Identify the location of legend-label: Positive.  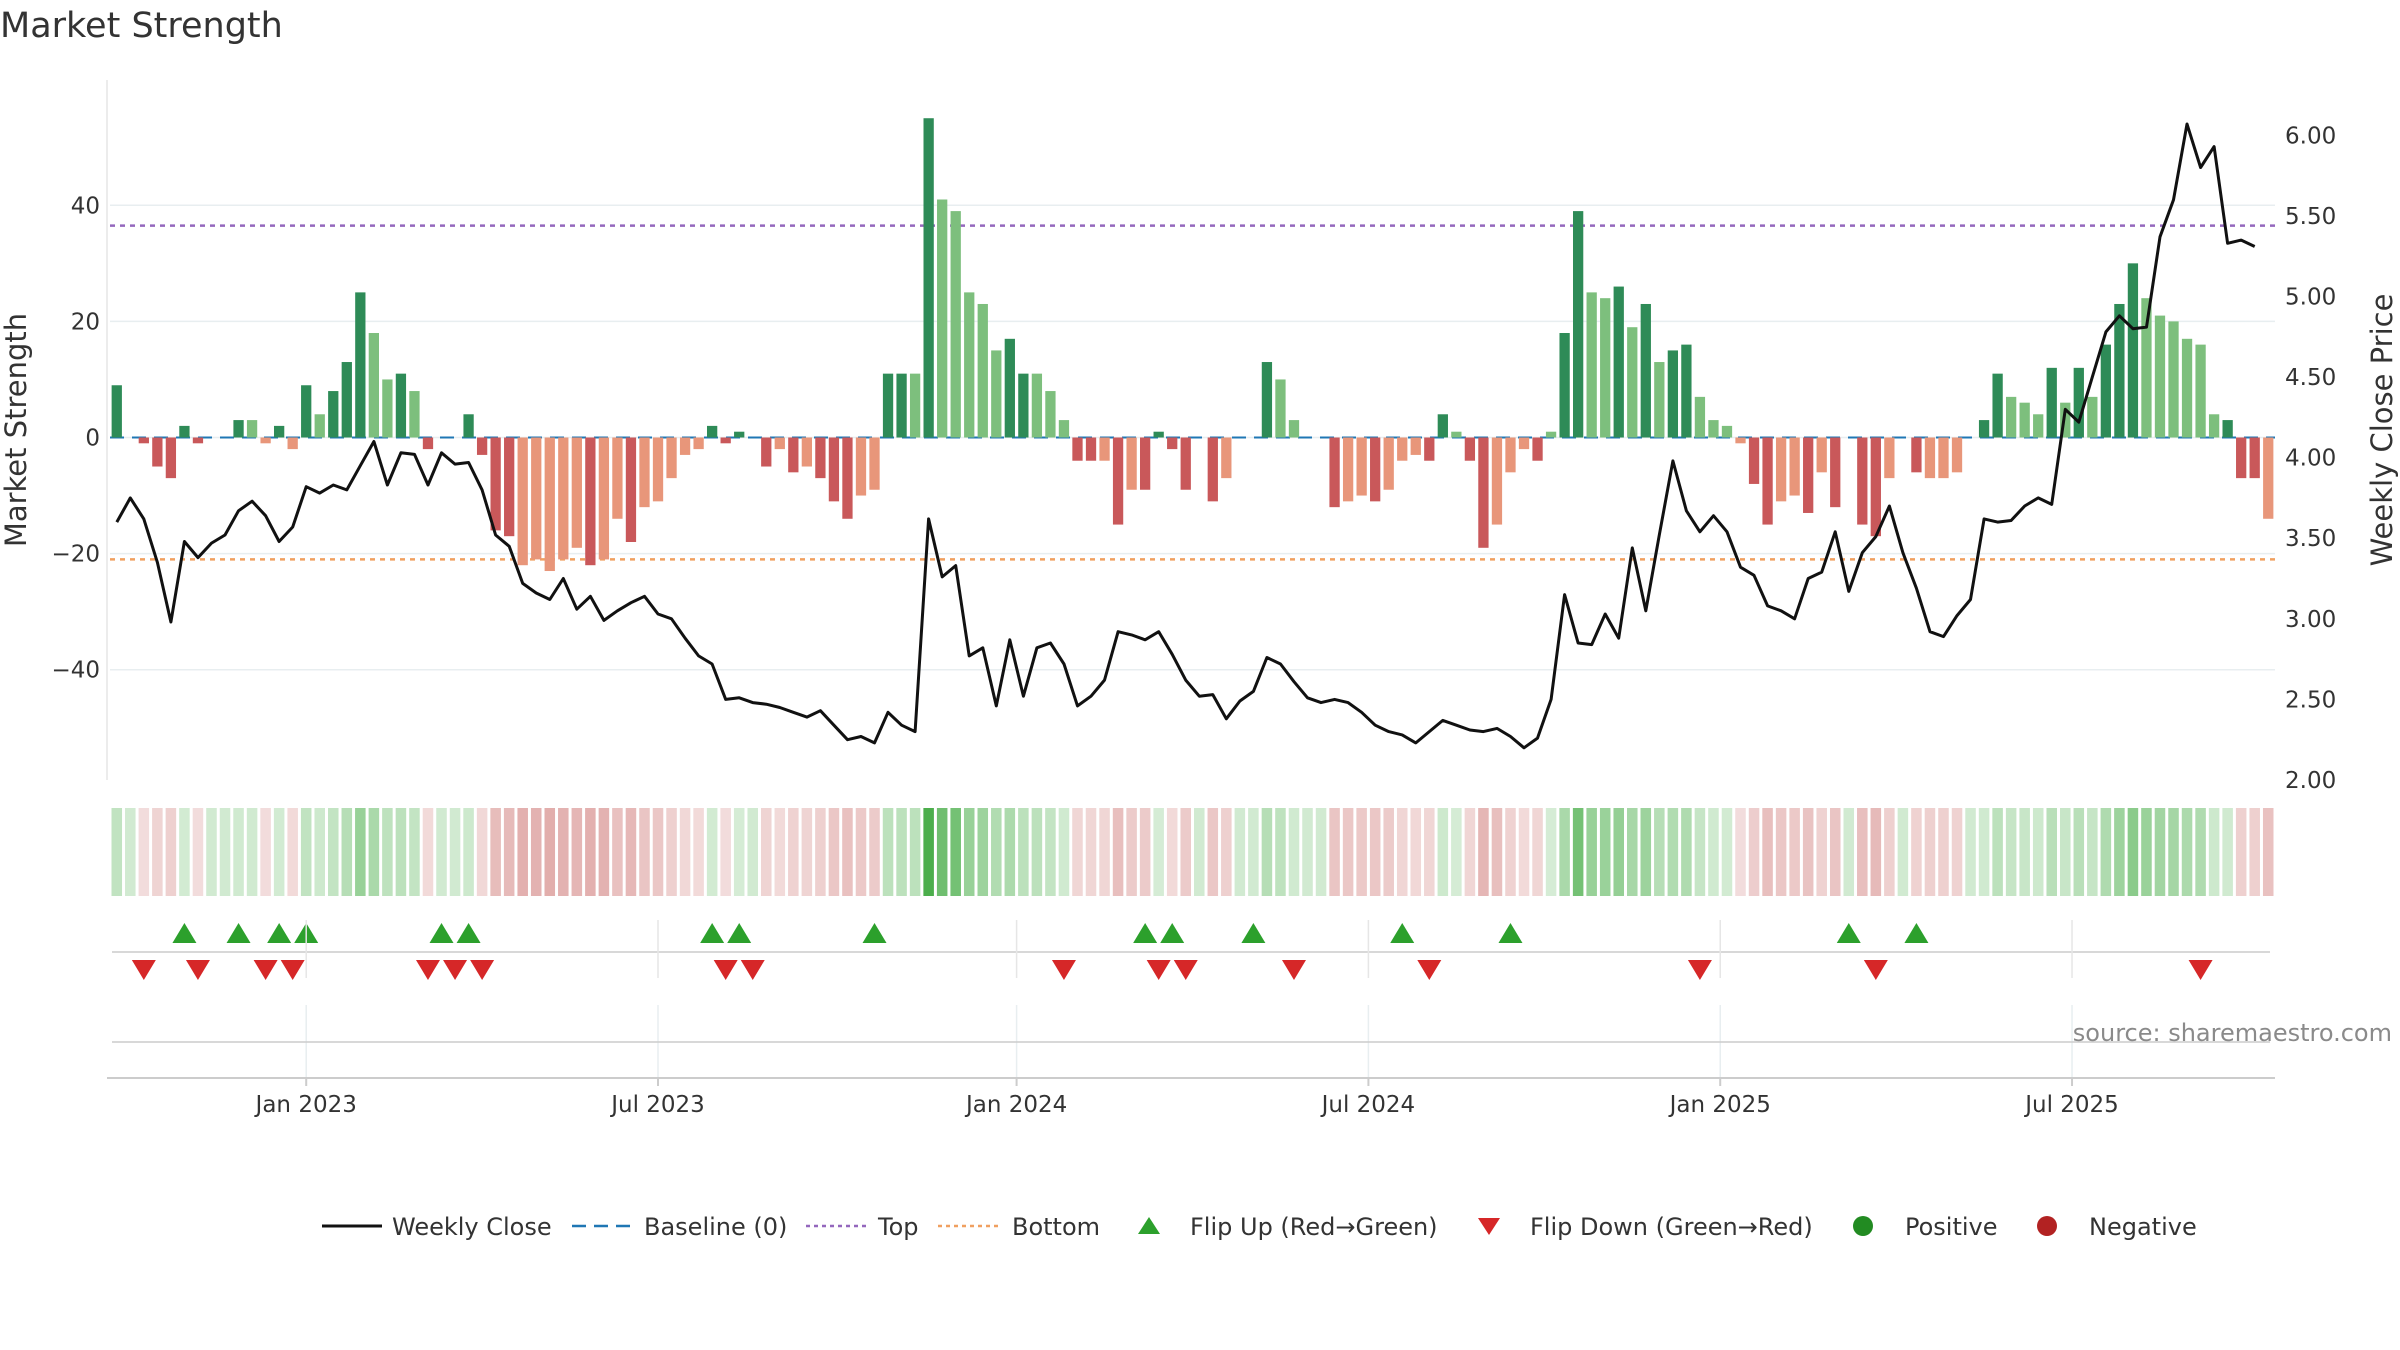
(1951, 1227).